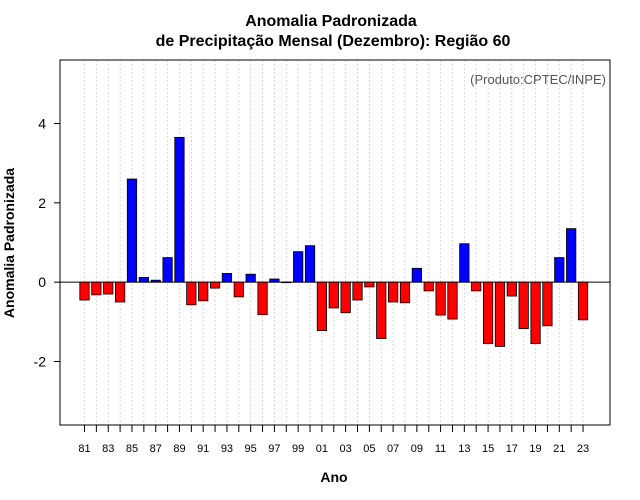  I want to click on x-tick-label: 95, so click(251, 449).